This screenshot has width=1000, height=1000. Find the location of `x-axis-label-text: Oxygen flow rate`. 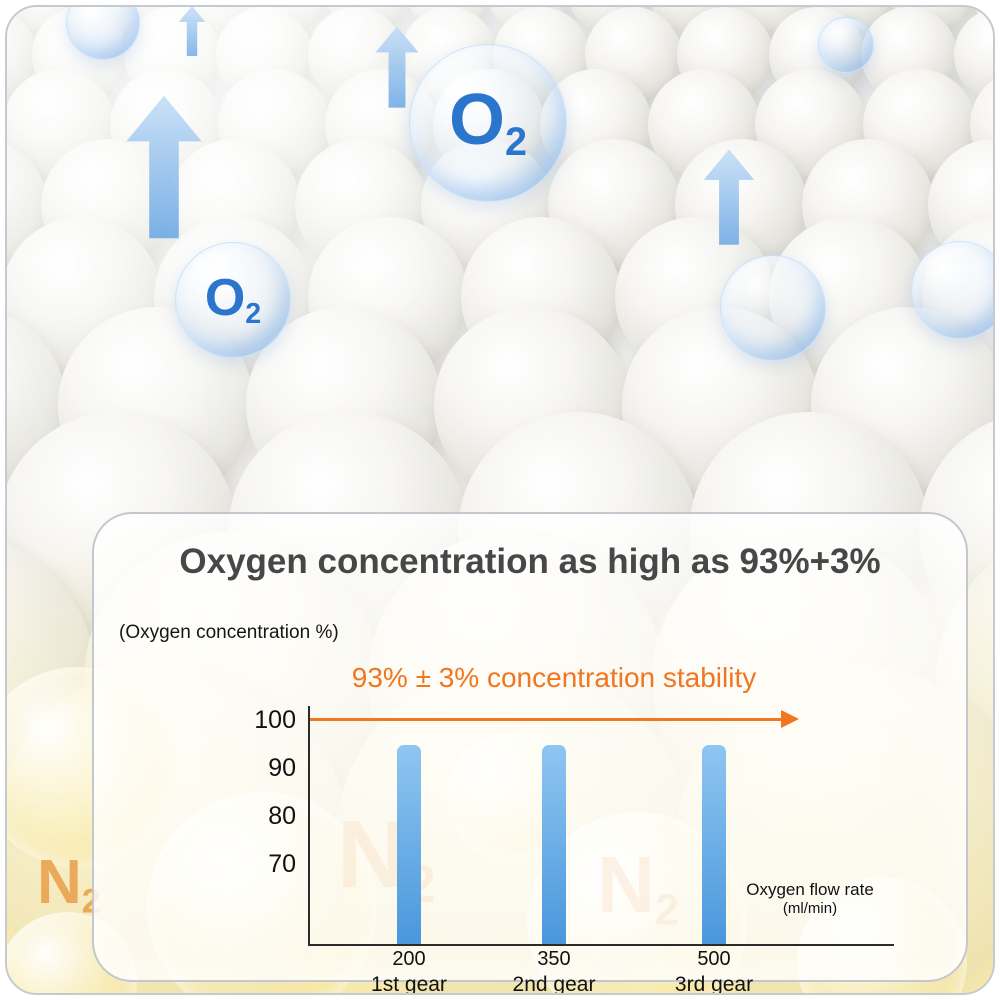

x-axis-label-text: Oxygen flow rate is located at coordinates (810, 889).